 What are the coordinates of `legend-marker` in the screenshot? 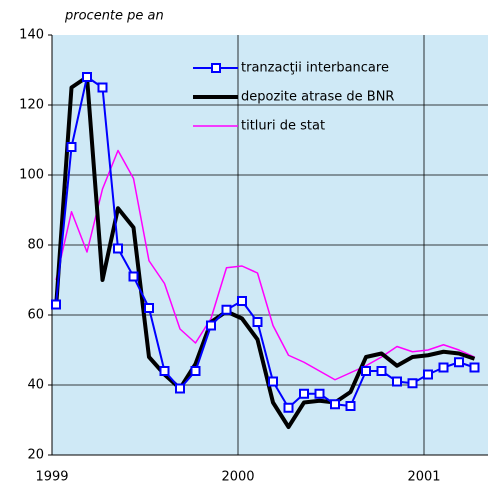 It's located at (216, 68).